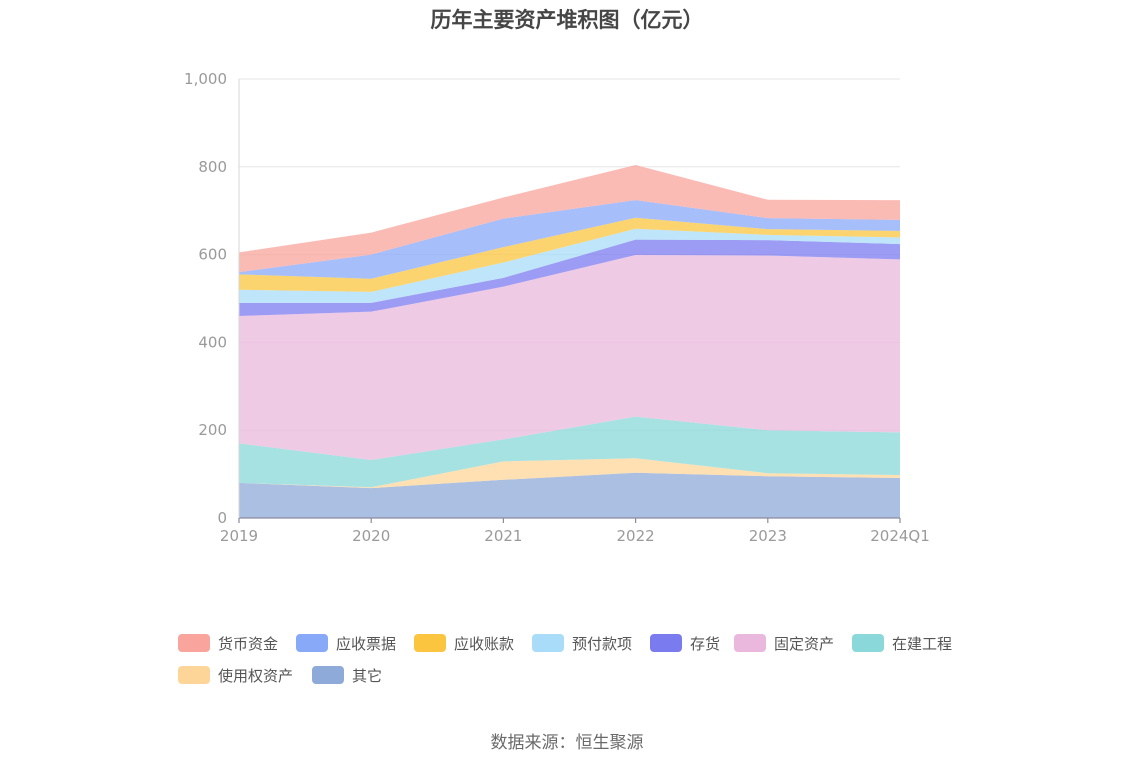 The image size is (1134, 766). What do you see at coordinates (569, 495) in the screenshot?
I see `area-series-其它` at bounding box center [569, 495].